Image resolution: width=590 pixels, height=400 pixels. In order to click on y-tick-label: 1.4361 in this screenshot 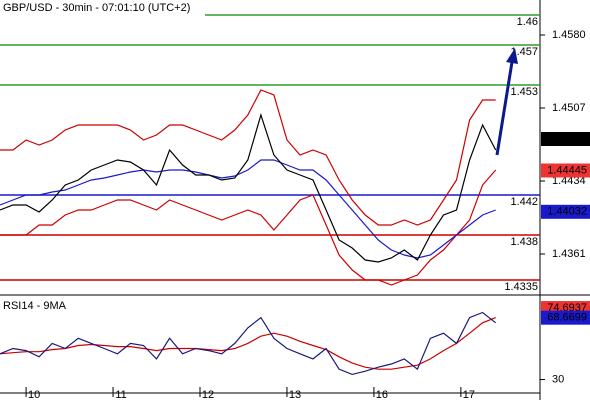, I will do `click(569, 254)`.